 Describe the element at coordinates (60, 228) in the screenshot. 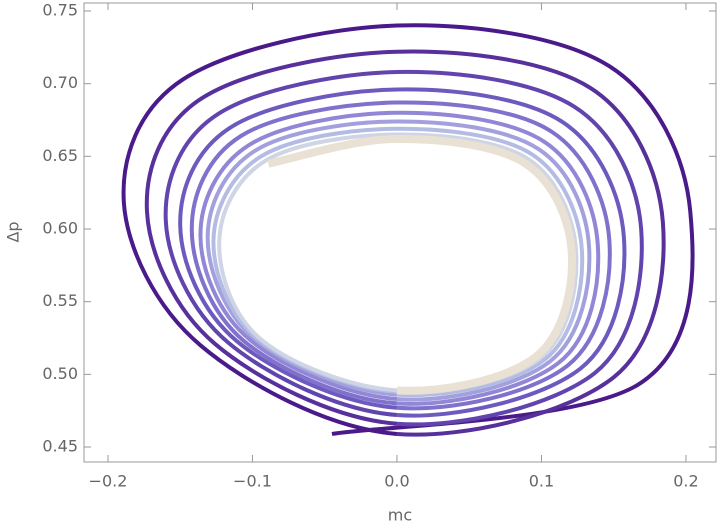

I see `y-tick-label: 0.60` at that location.